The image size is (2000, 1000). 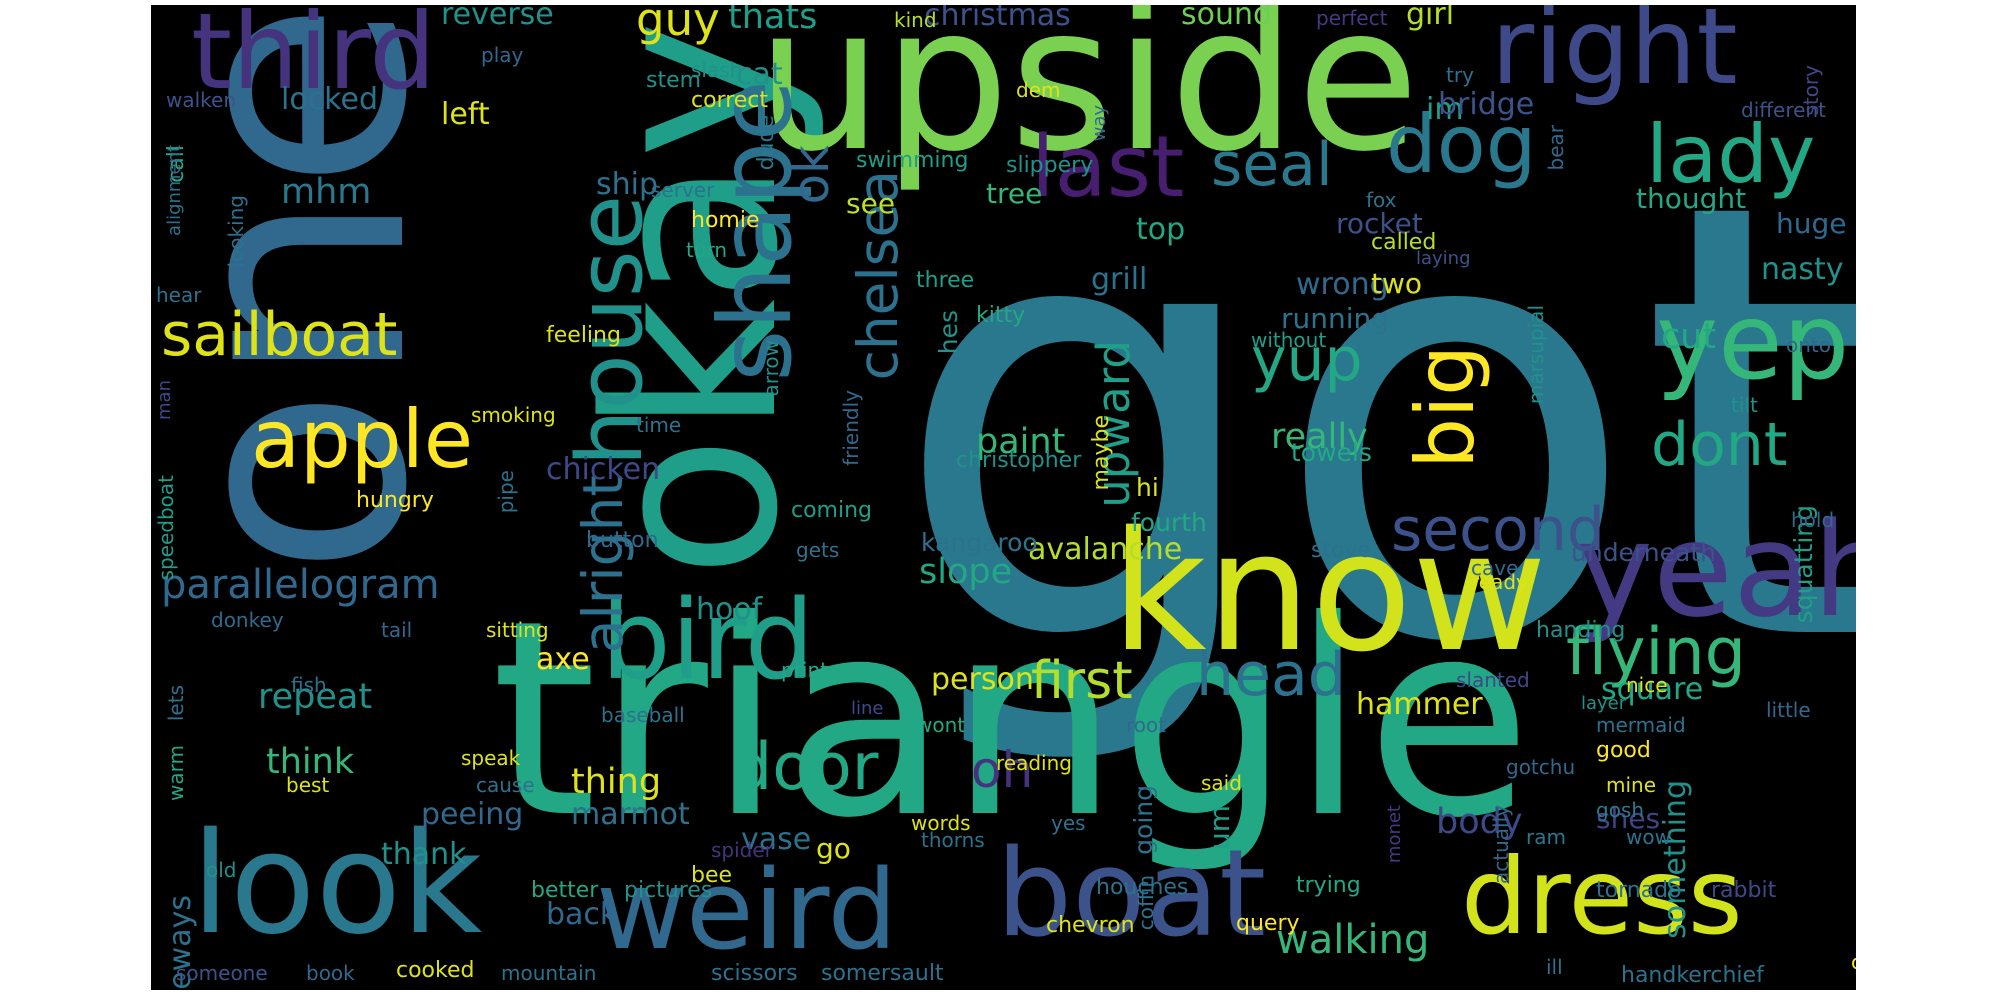 What do you see at coordinates (1691, 198) in the screenshot?
I see `cloud-word: thought` at bounding box center [1691, 198].